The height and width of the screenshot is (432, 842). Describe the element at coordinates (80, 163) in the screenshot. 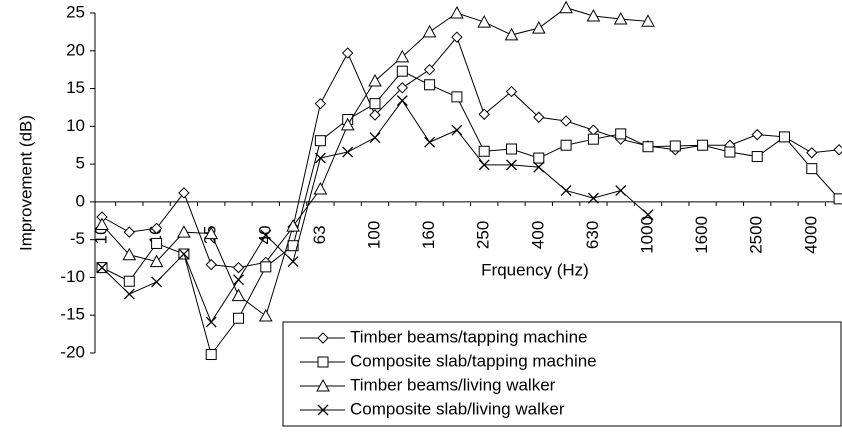

I see `y-tick-label: 5` at that location.